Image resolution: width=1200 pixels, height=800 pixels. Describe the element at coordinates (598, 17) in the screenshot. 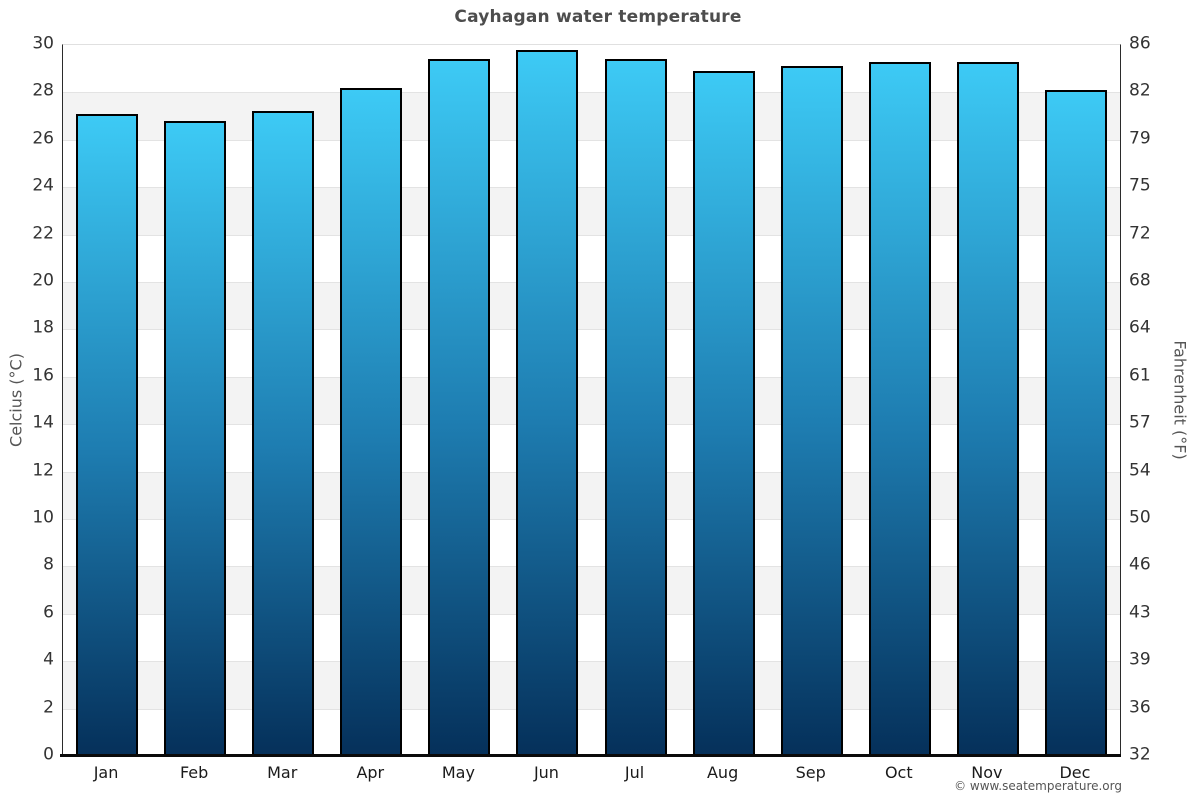

I see `chart-title: Cayhagan water temperature` at that location.